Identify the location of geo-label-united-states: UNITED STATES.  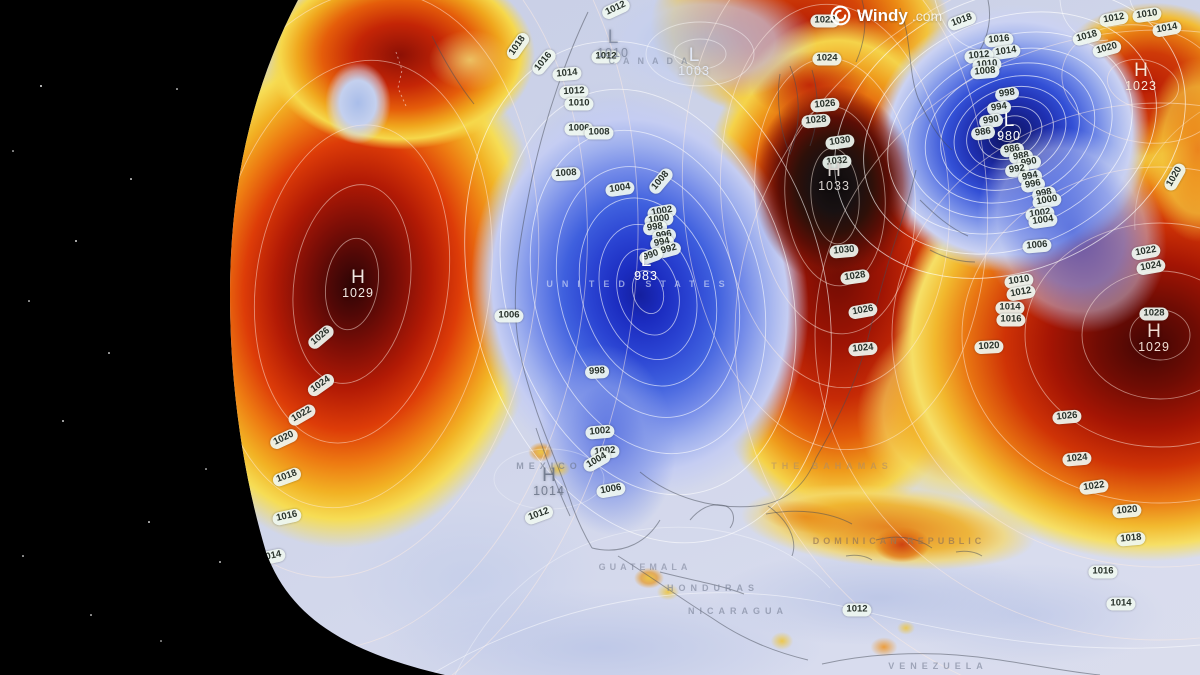
(640, 284).